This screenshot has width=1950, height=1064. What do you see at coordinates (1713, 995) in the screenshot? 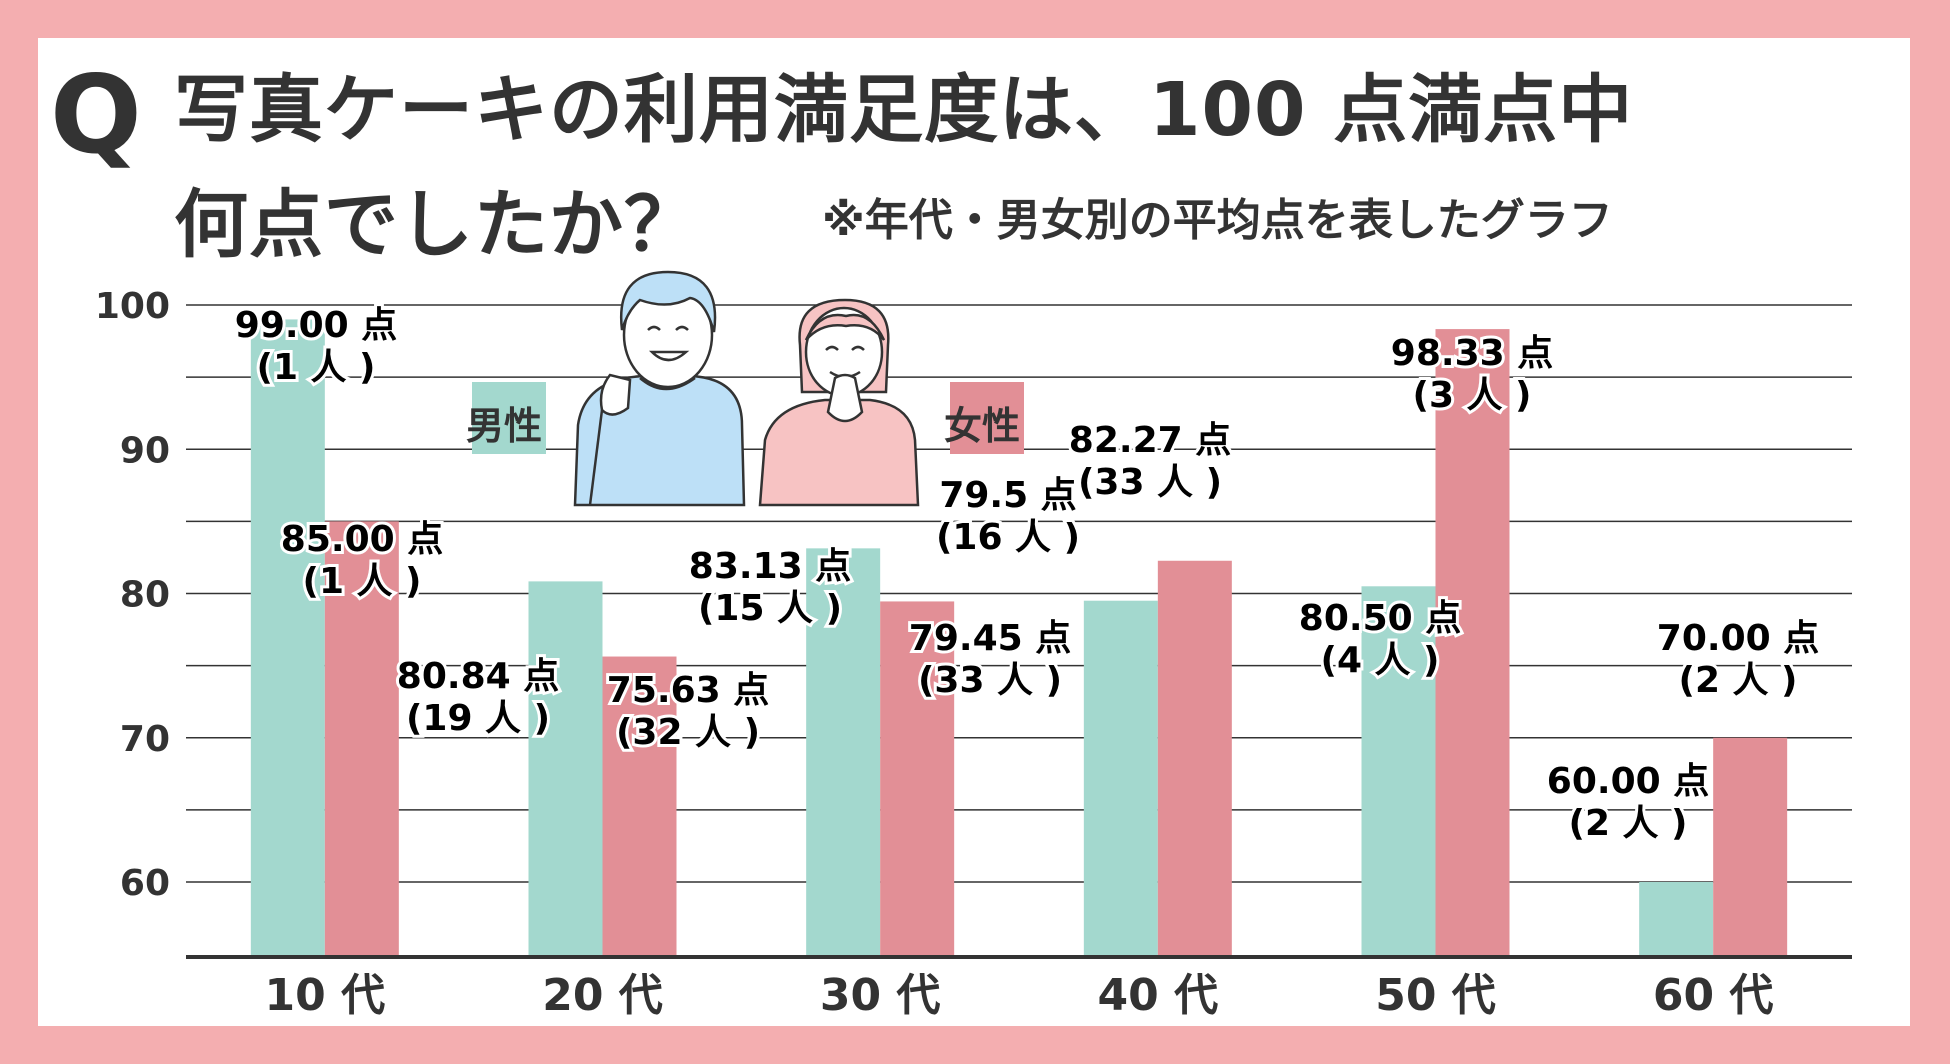
I see `x-tick-label: 60 代` at bounding box center [1713, 995].